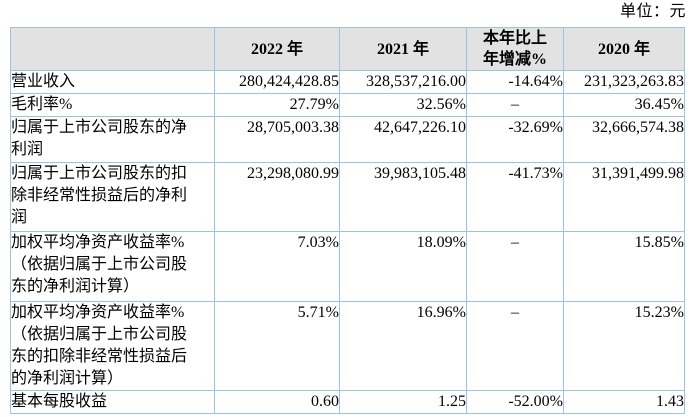 This screenshot has width=692, height=417. Describe the element at coordinates (403, 266) in the screenshot. I see `value-2021: 18.09%` at that location.